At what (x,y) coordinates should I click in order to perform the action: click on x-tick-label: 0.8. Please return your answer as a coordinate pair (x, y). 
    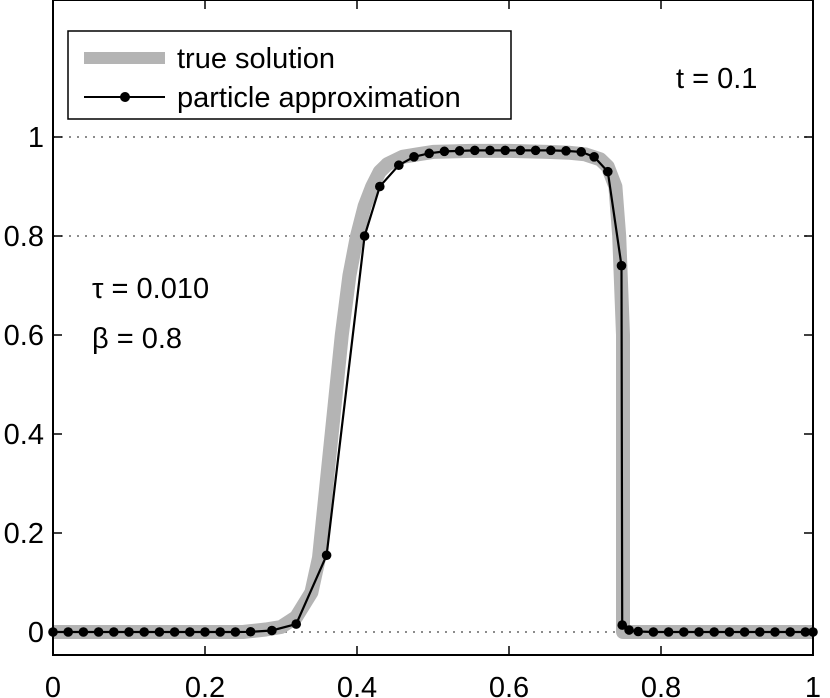
    Looking at the image, I should click on (661, 685).